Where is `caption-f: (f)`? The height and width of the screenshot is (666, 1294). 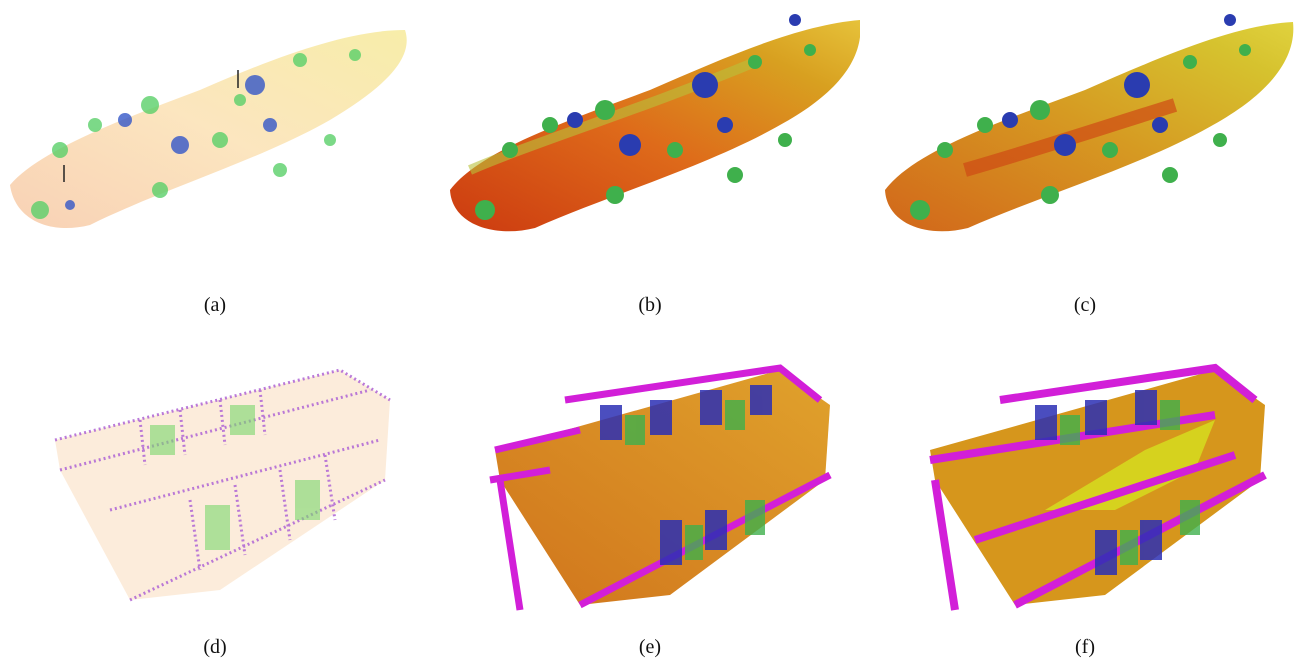
caption-f: (f) is located at coordinates (1085, 647).